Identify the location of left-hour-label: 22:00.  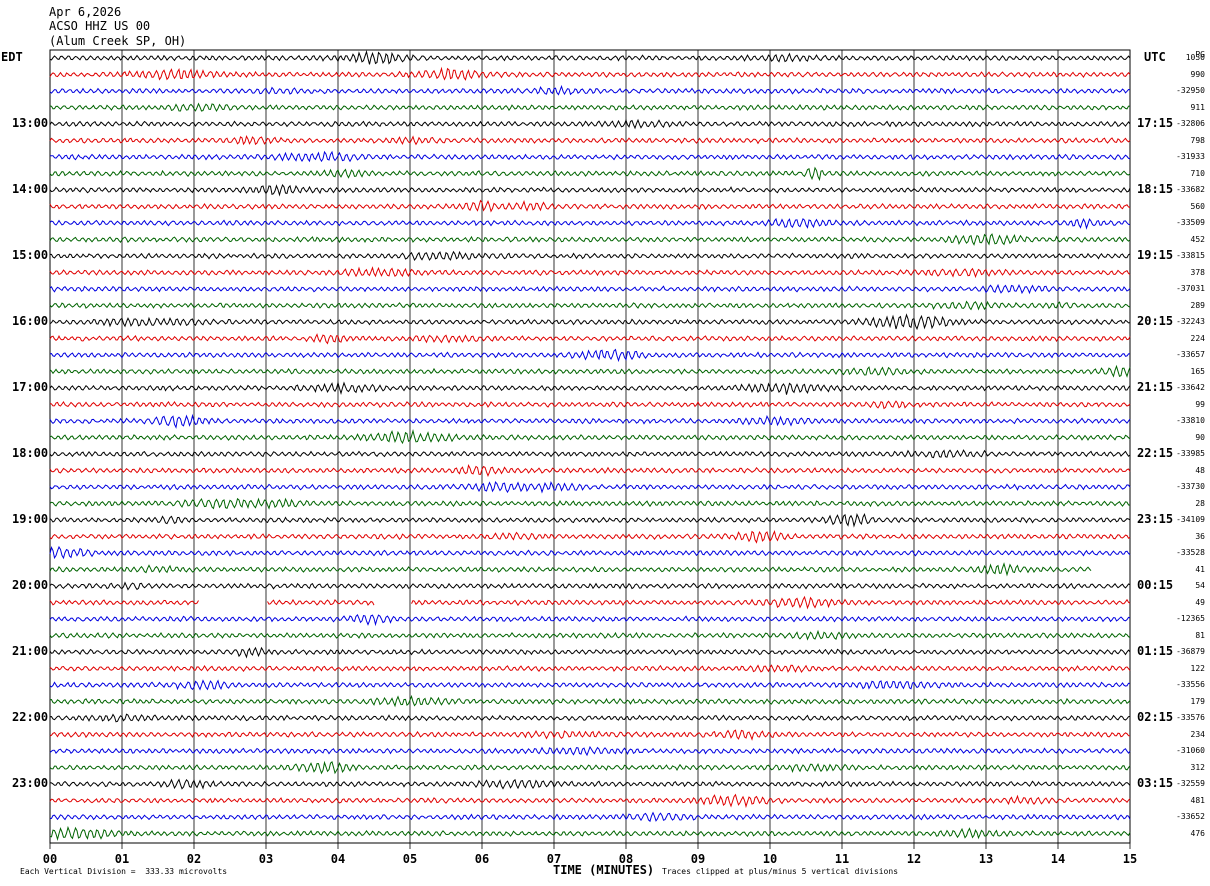
(30, 717).